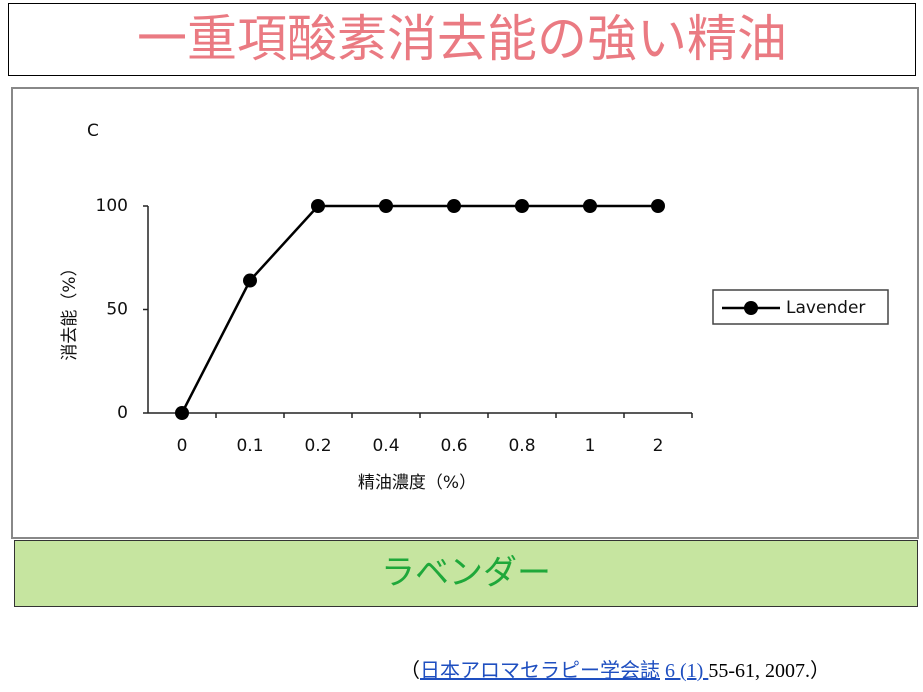  Describe the element at coordinates (117, 310) in the screenshot. I see `y-tick-label: 50` at that location.